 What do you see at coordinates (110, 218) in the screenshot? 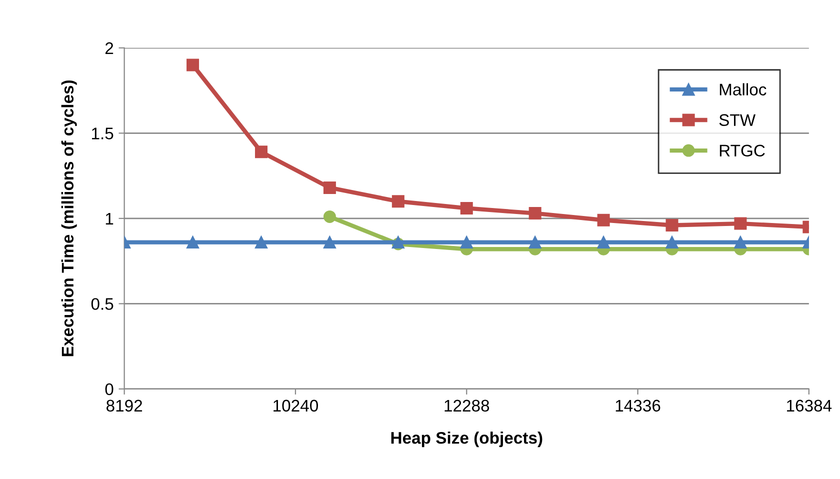
I see `y-tick-label: 1` at bounding box center [110, 218].